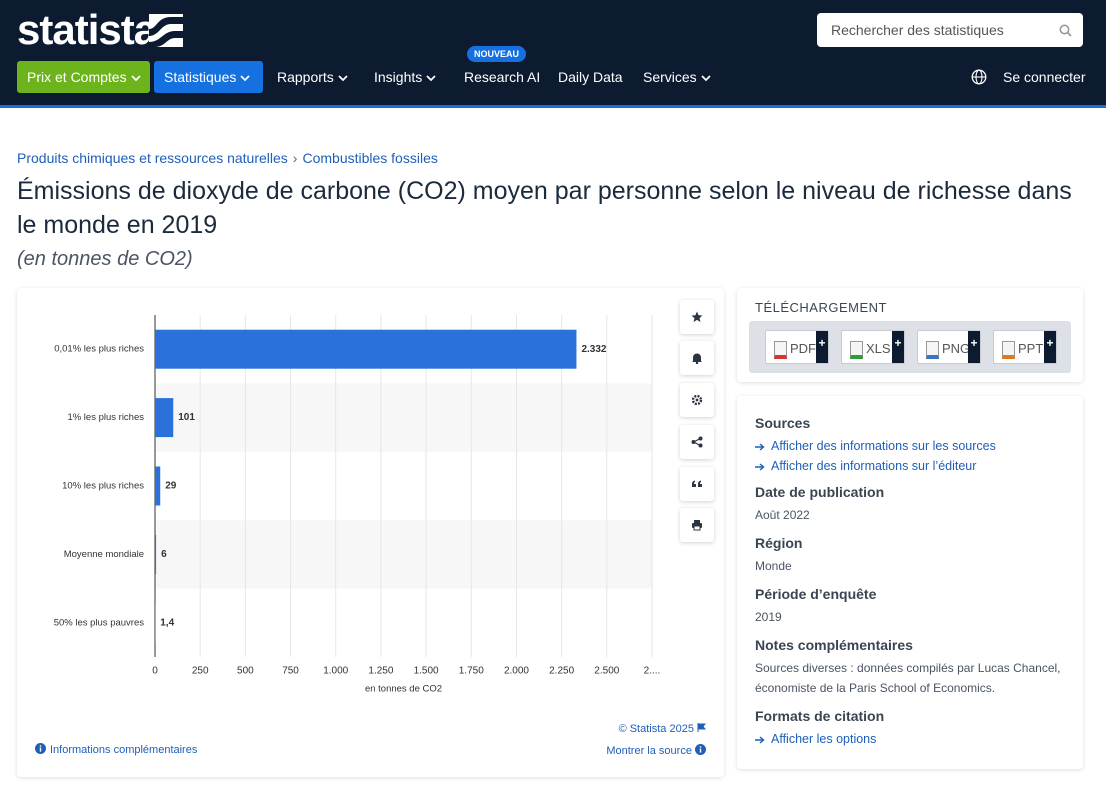 This screenshot has height=791, width=1106. I want to click on value-label: 1,4, so click(167, 622).